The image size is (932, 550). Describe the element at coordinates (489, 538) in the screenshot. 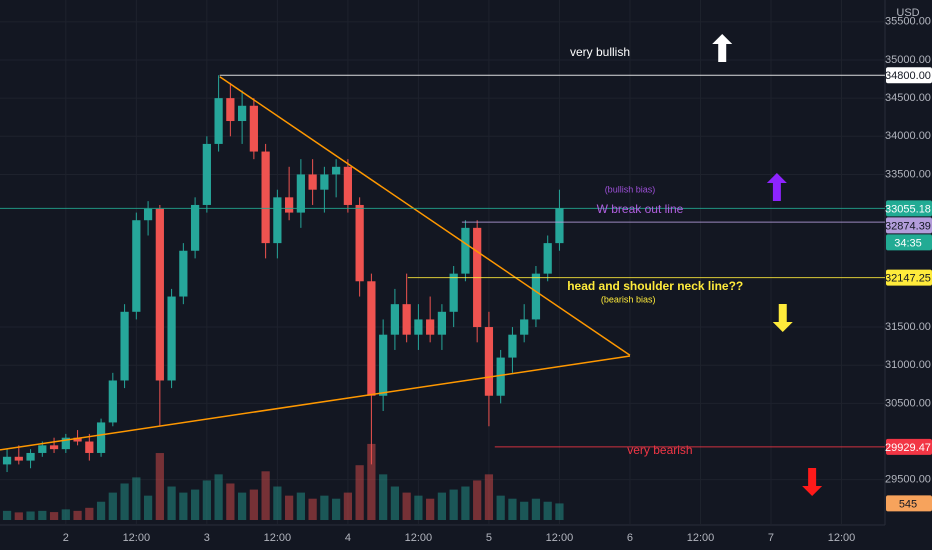

I see `x-tick-label: 5` at that location.